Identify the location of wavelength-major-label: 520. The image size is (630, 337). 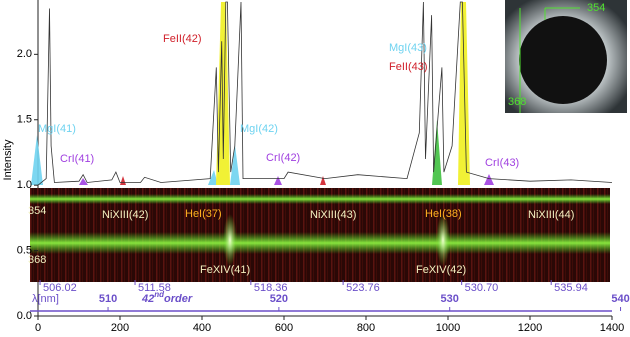
(279, 299).